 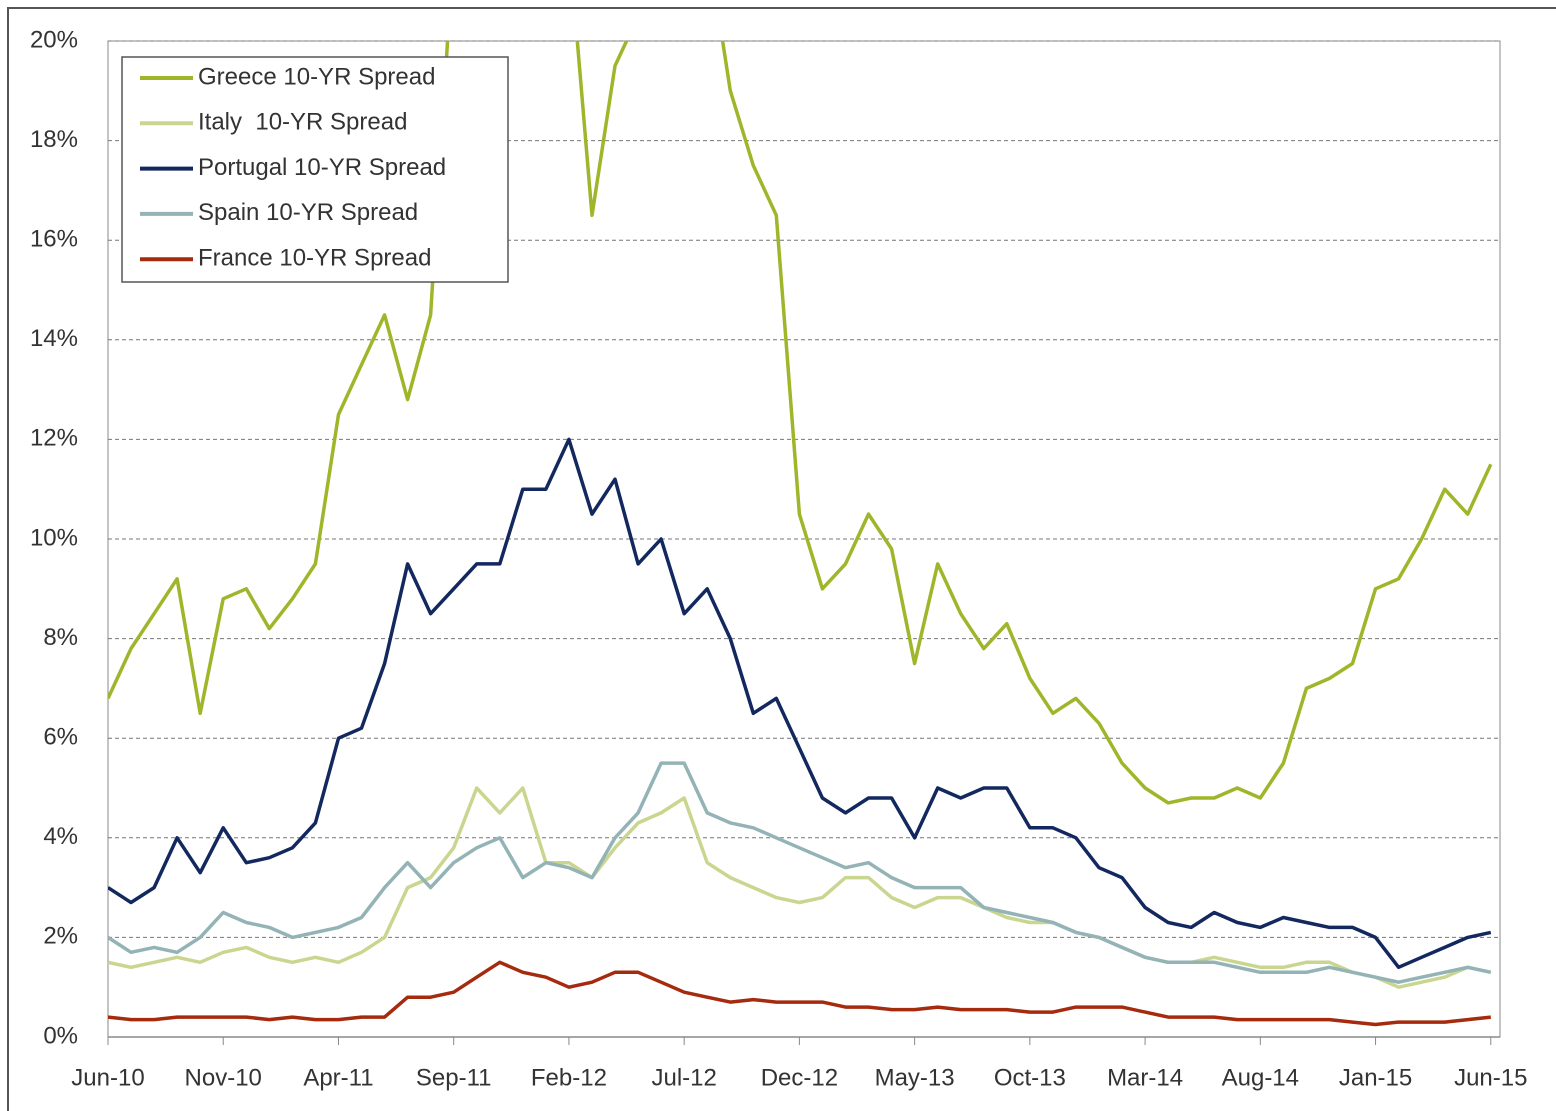 What do you see at coordinates (60, 836) in the screenshot?
I see `y-tick-label: 4%` at bounding box center [60, 836].